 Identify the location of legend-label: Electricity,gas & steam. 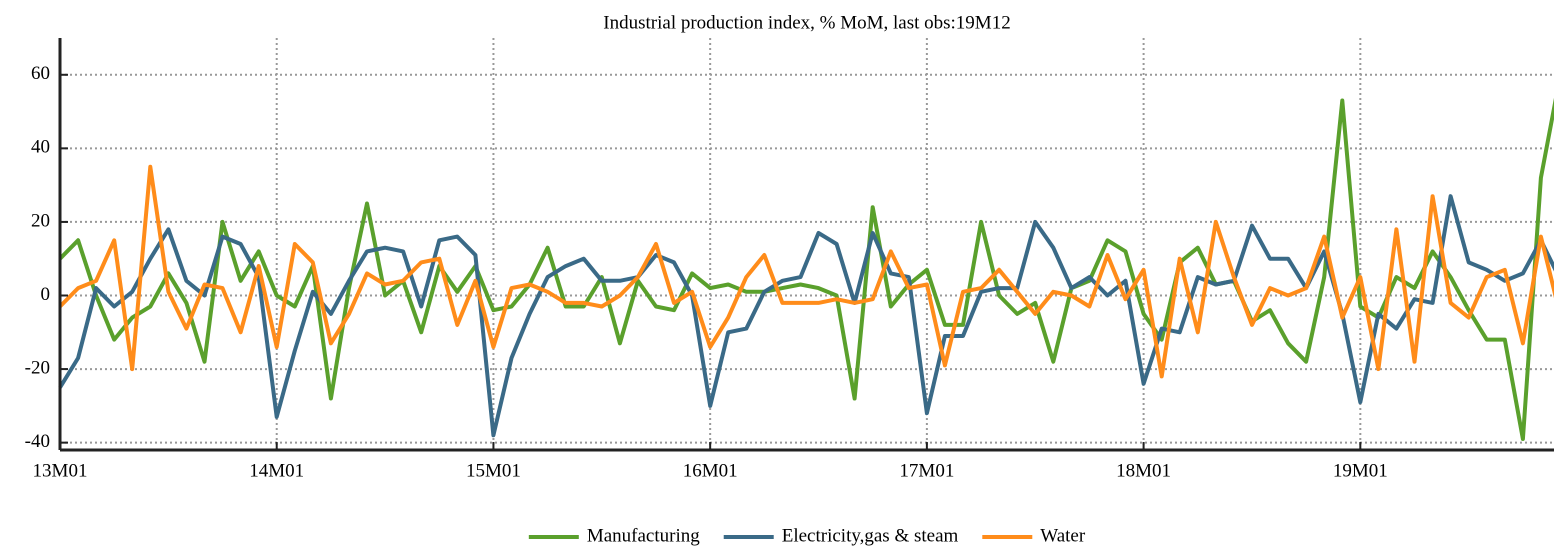
(870, 535).